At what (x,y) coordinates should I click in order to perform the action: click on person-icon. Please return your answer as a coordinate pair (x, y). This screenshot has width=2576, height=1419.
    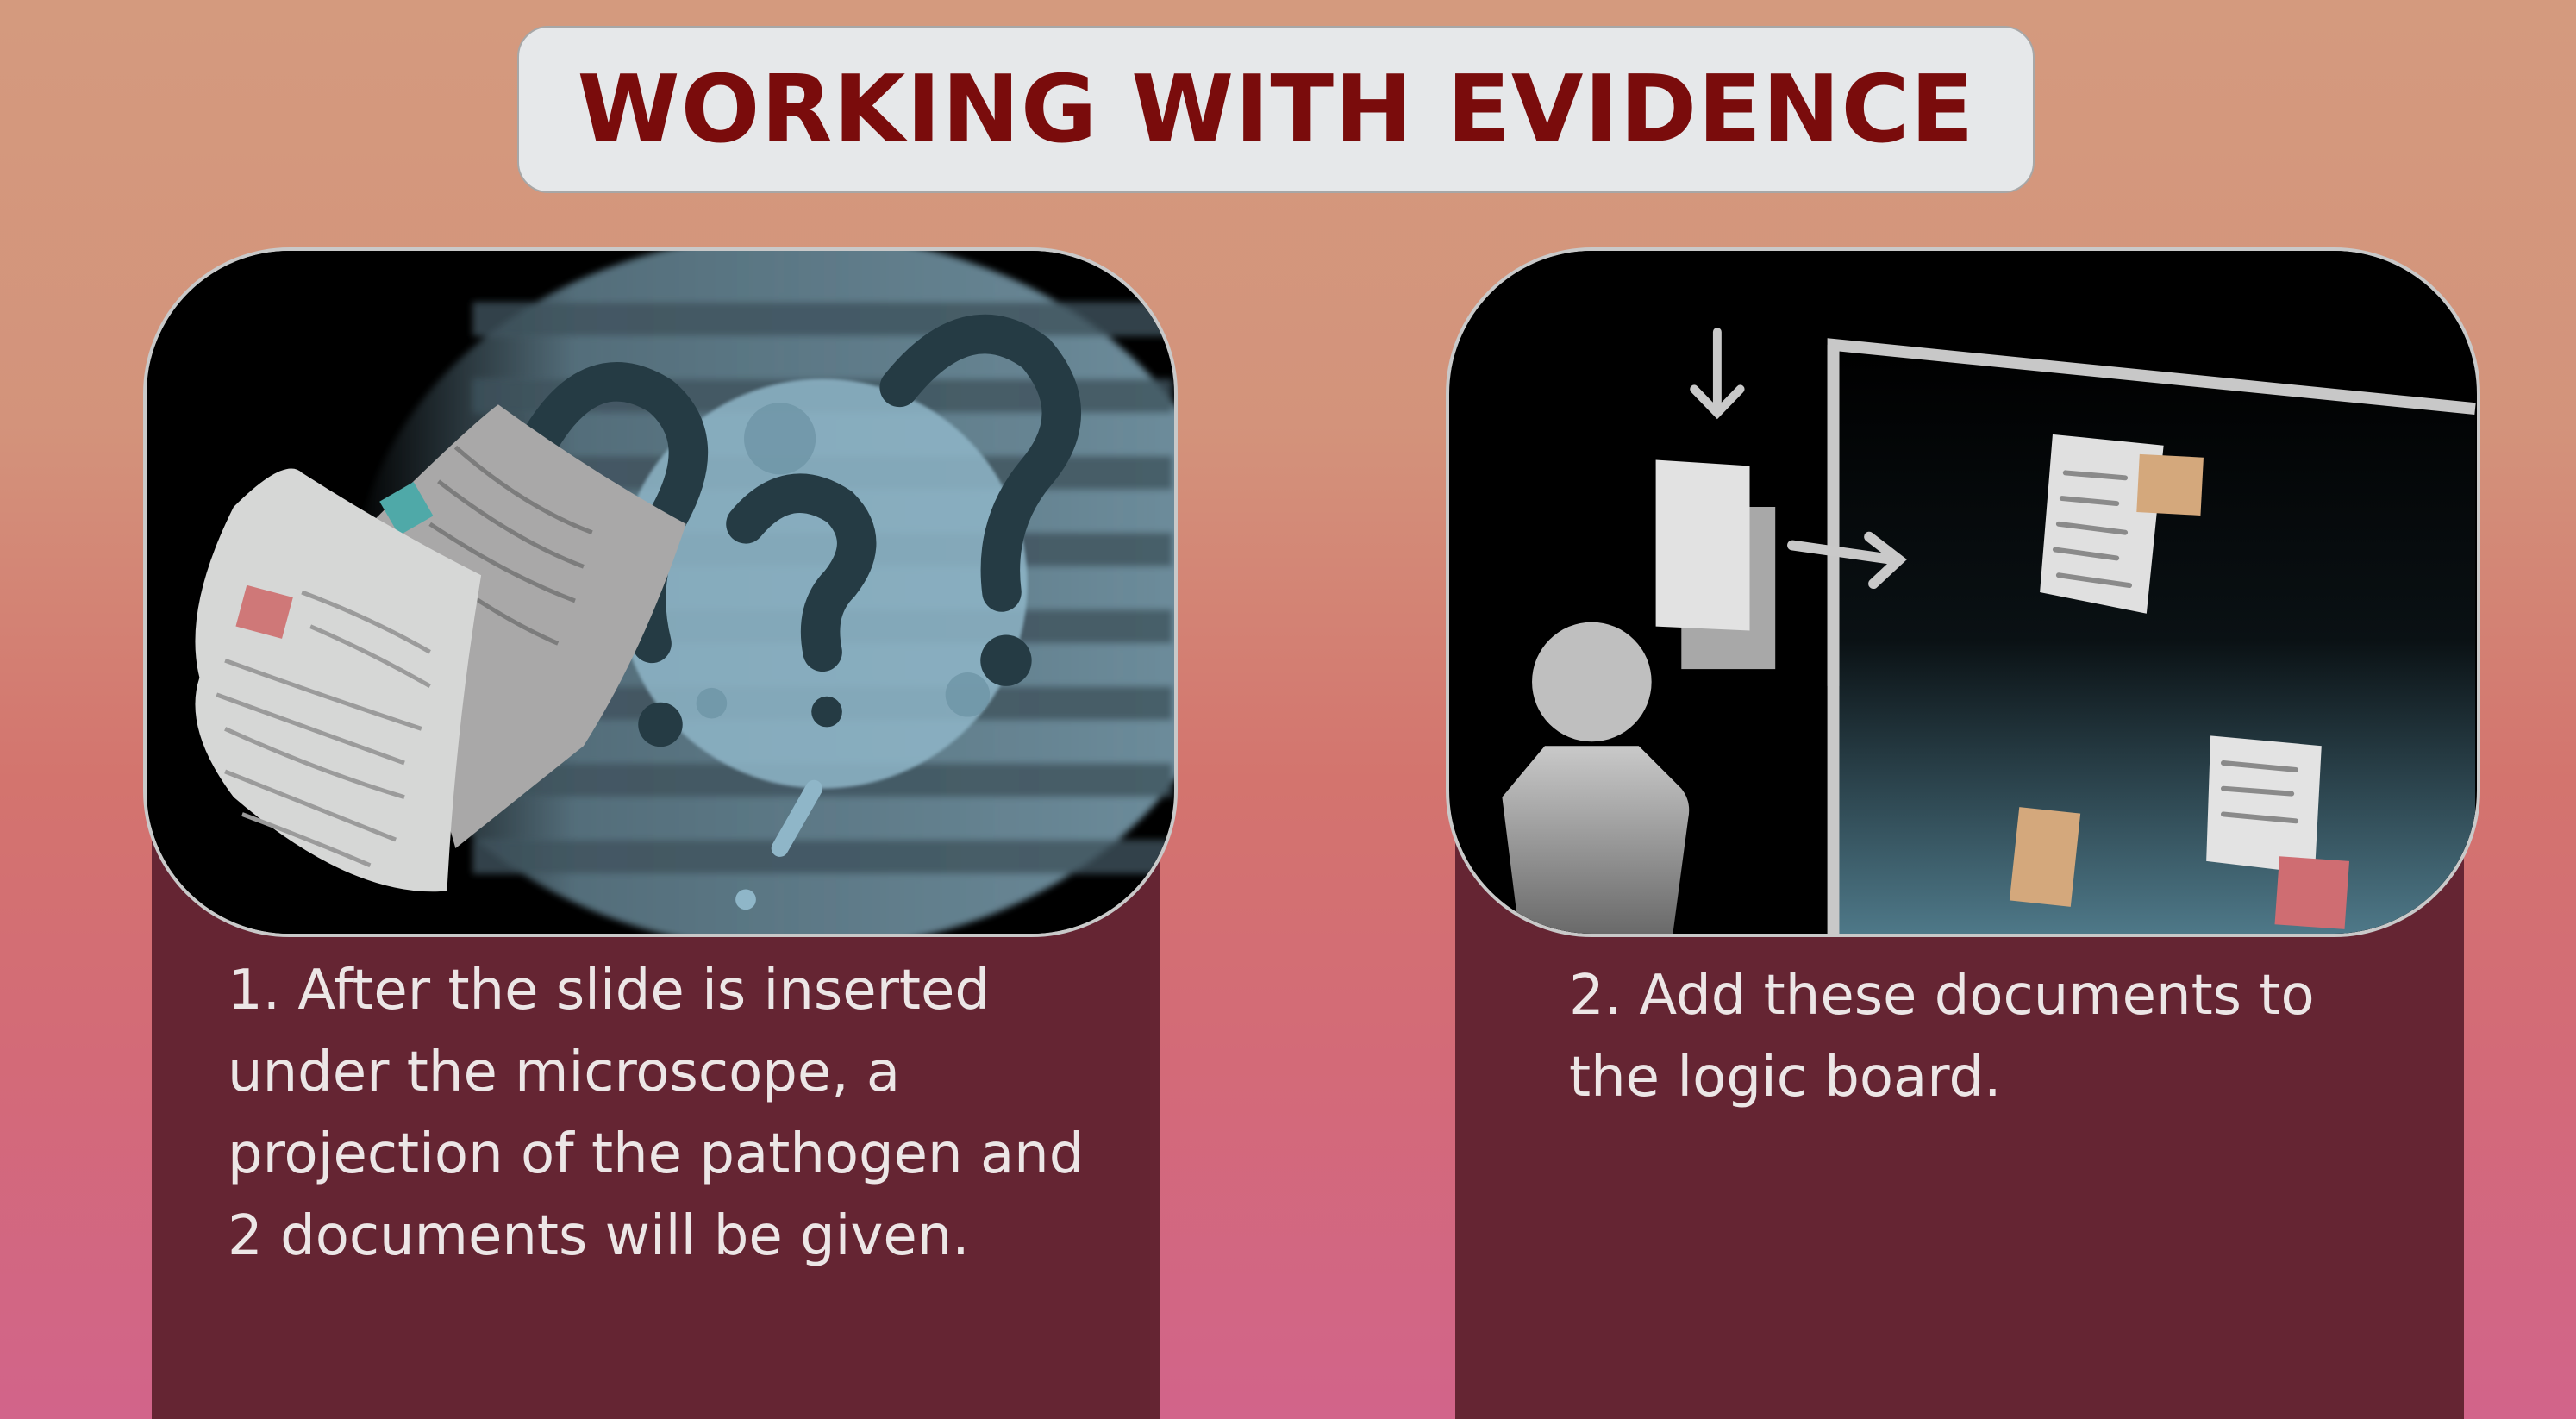
    Looking at the image, I should click on (1596, 778).